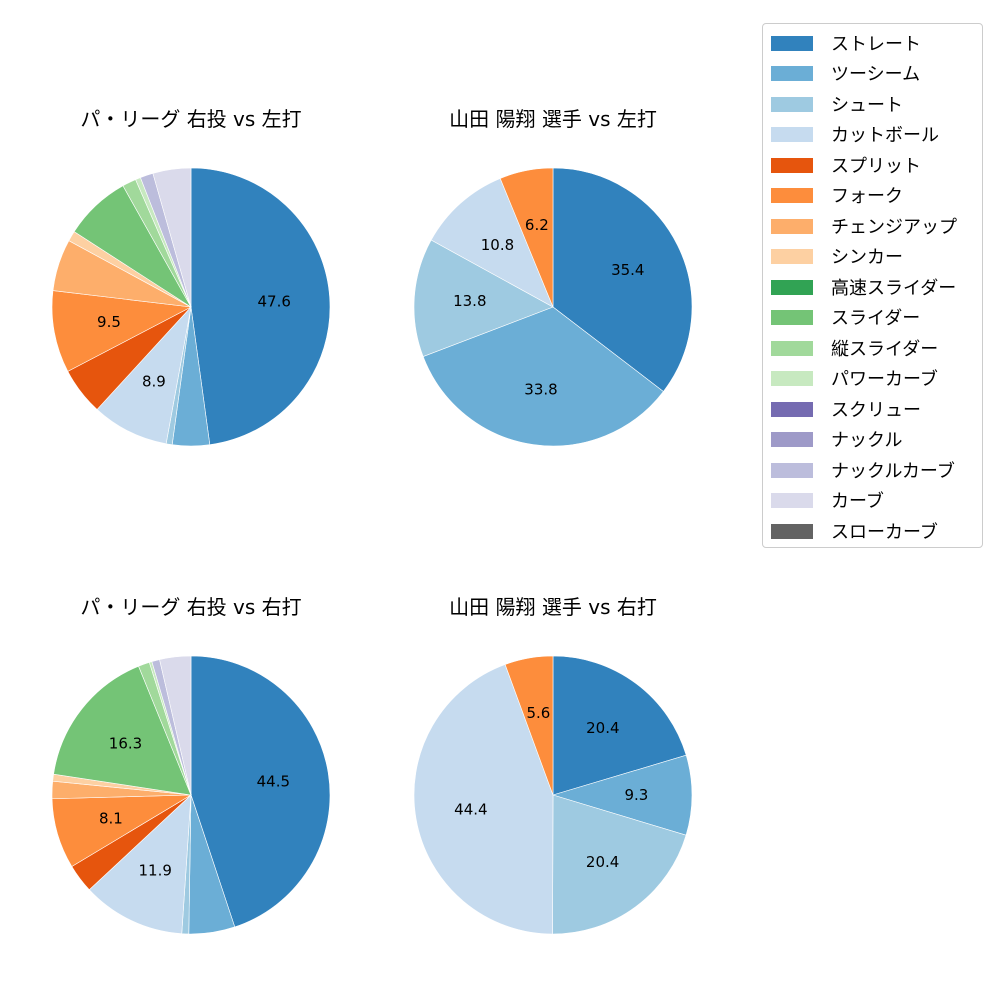 The image size is (1000, 1000). I want to click on slice-value-label: 44.4, so click(470, 809).